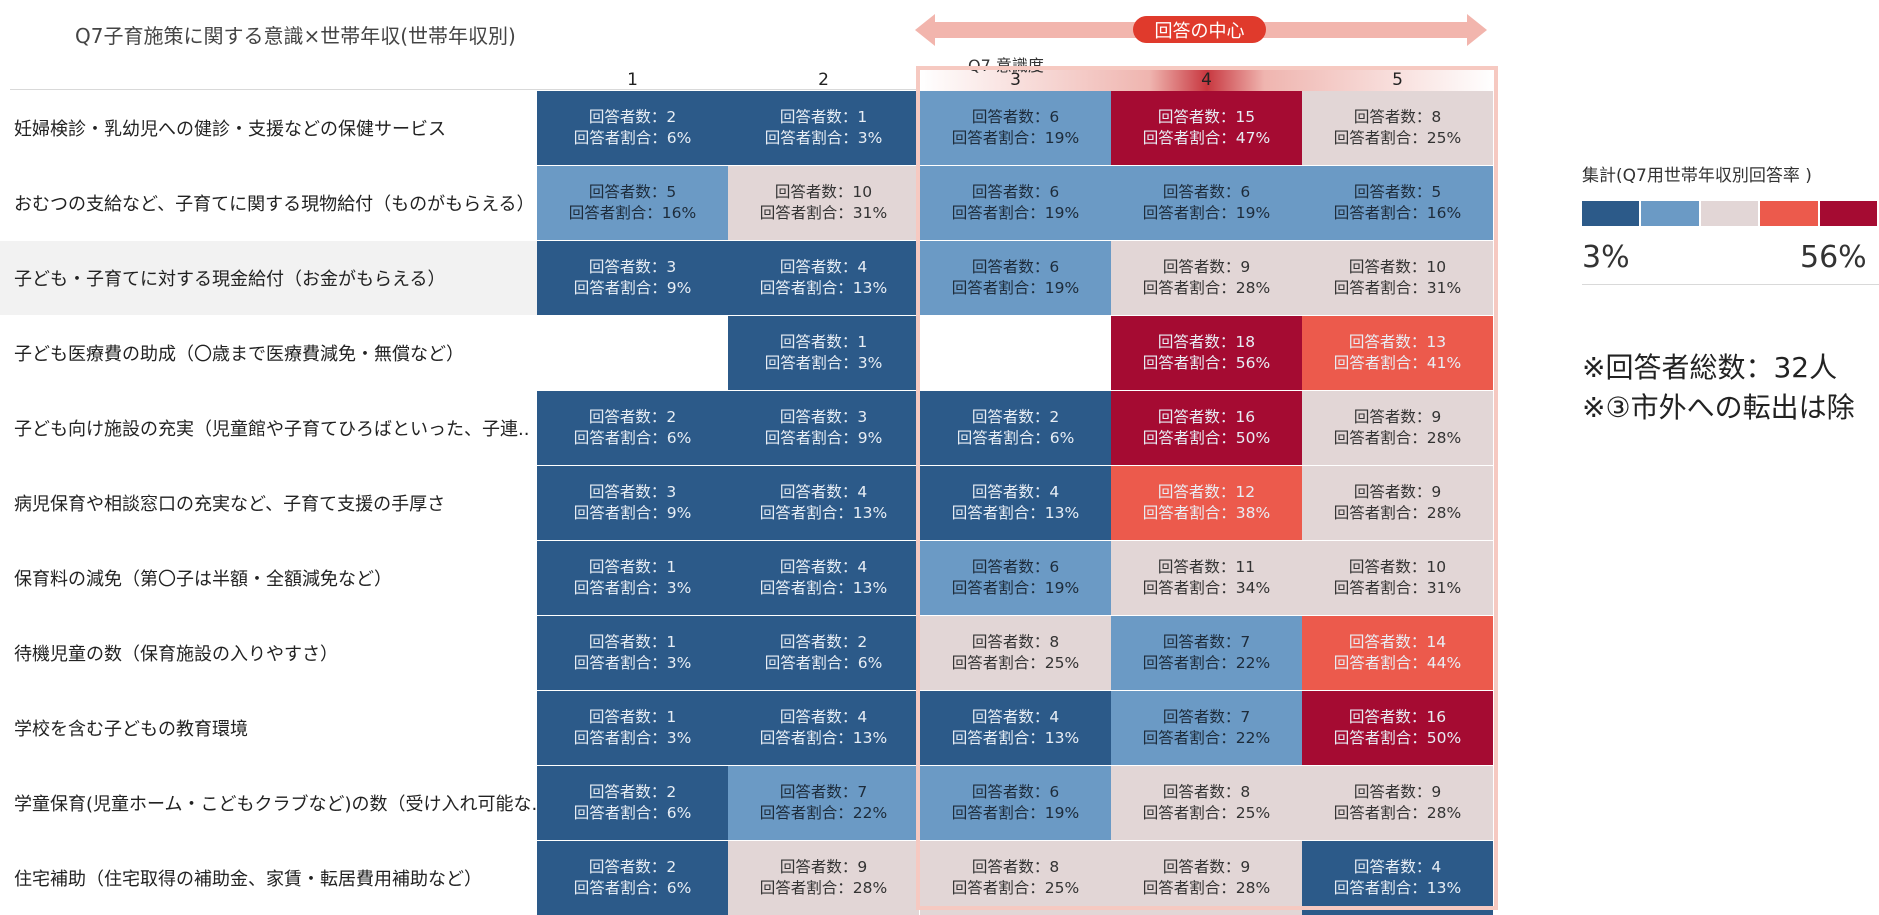  I want to click on cell-count: 回答者数：14, so click(1397, 642).